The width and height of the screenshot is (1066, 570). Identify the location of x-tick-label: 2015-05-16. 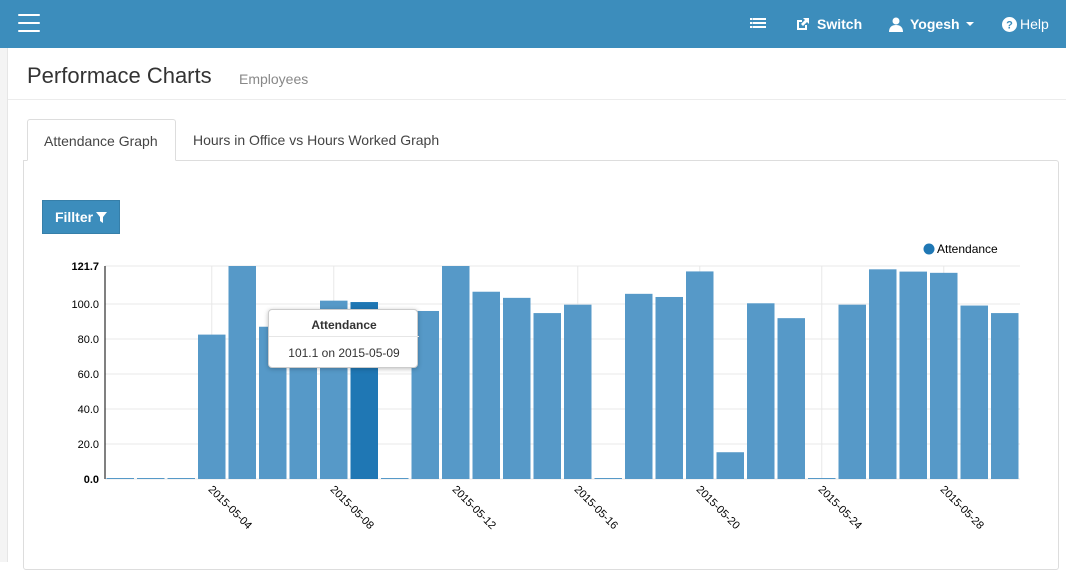
(596, 508).